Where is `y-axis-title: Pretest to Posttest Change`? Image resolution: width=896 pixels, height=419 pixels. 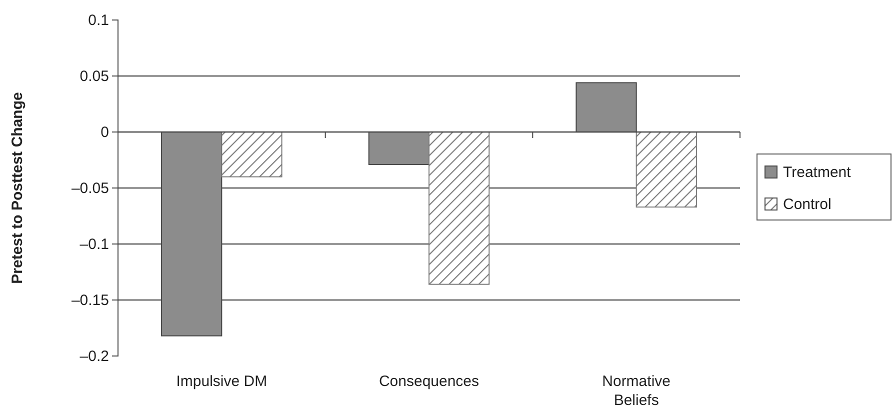 y-axis-title: Pretest to Posttest Change is located at coordinates (17, 188).